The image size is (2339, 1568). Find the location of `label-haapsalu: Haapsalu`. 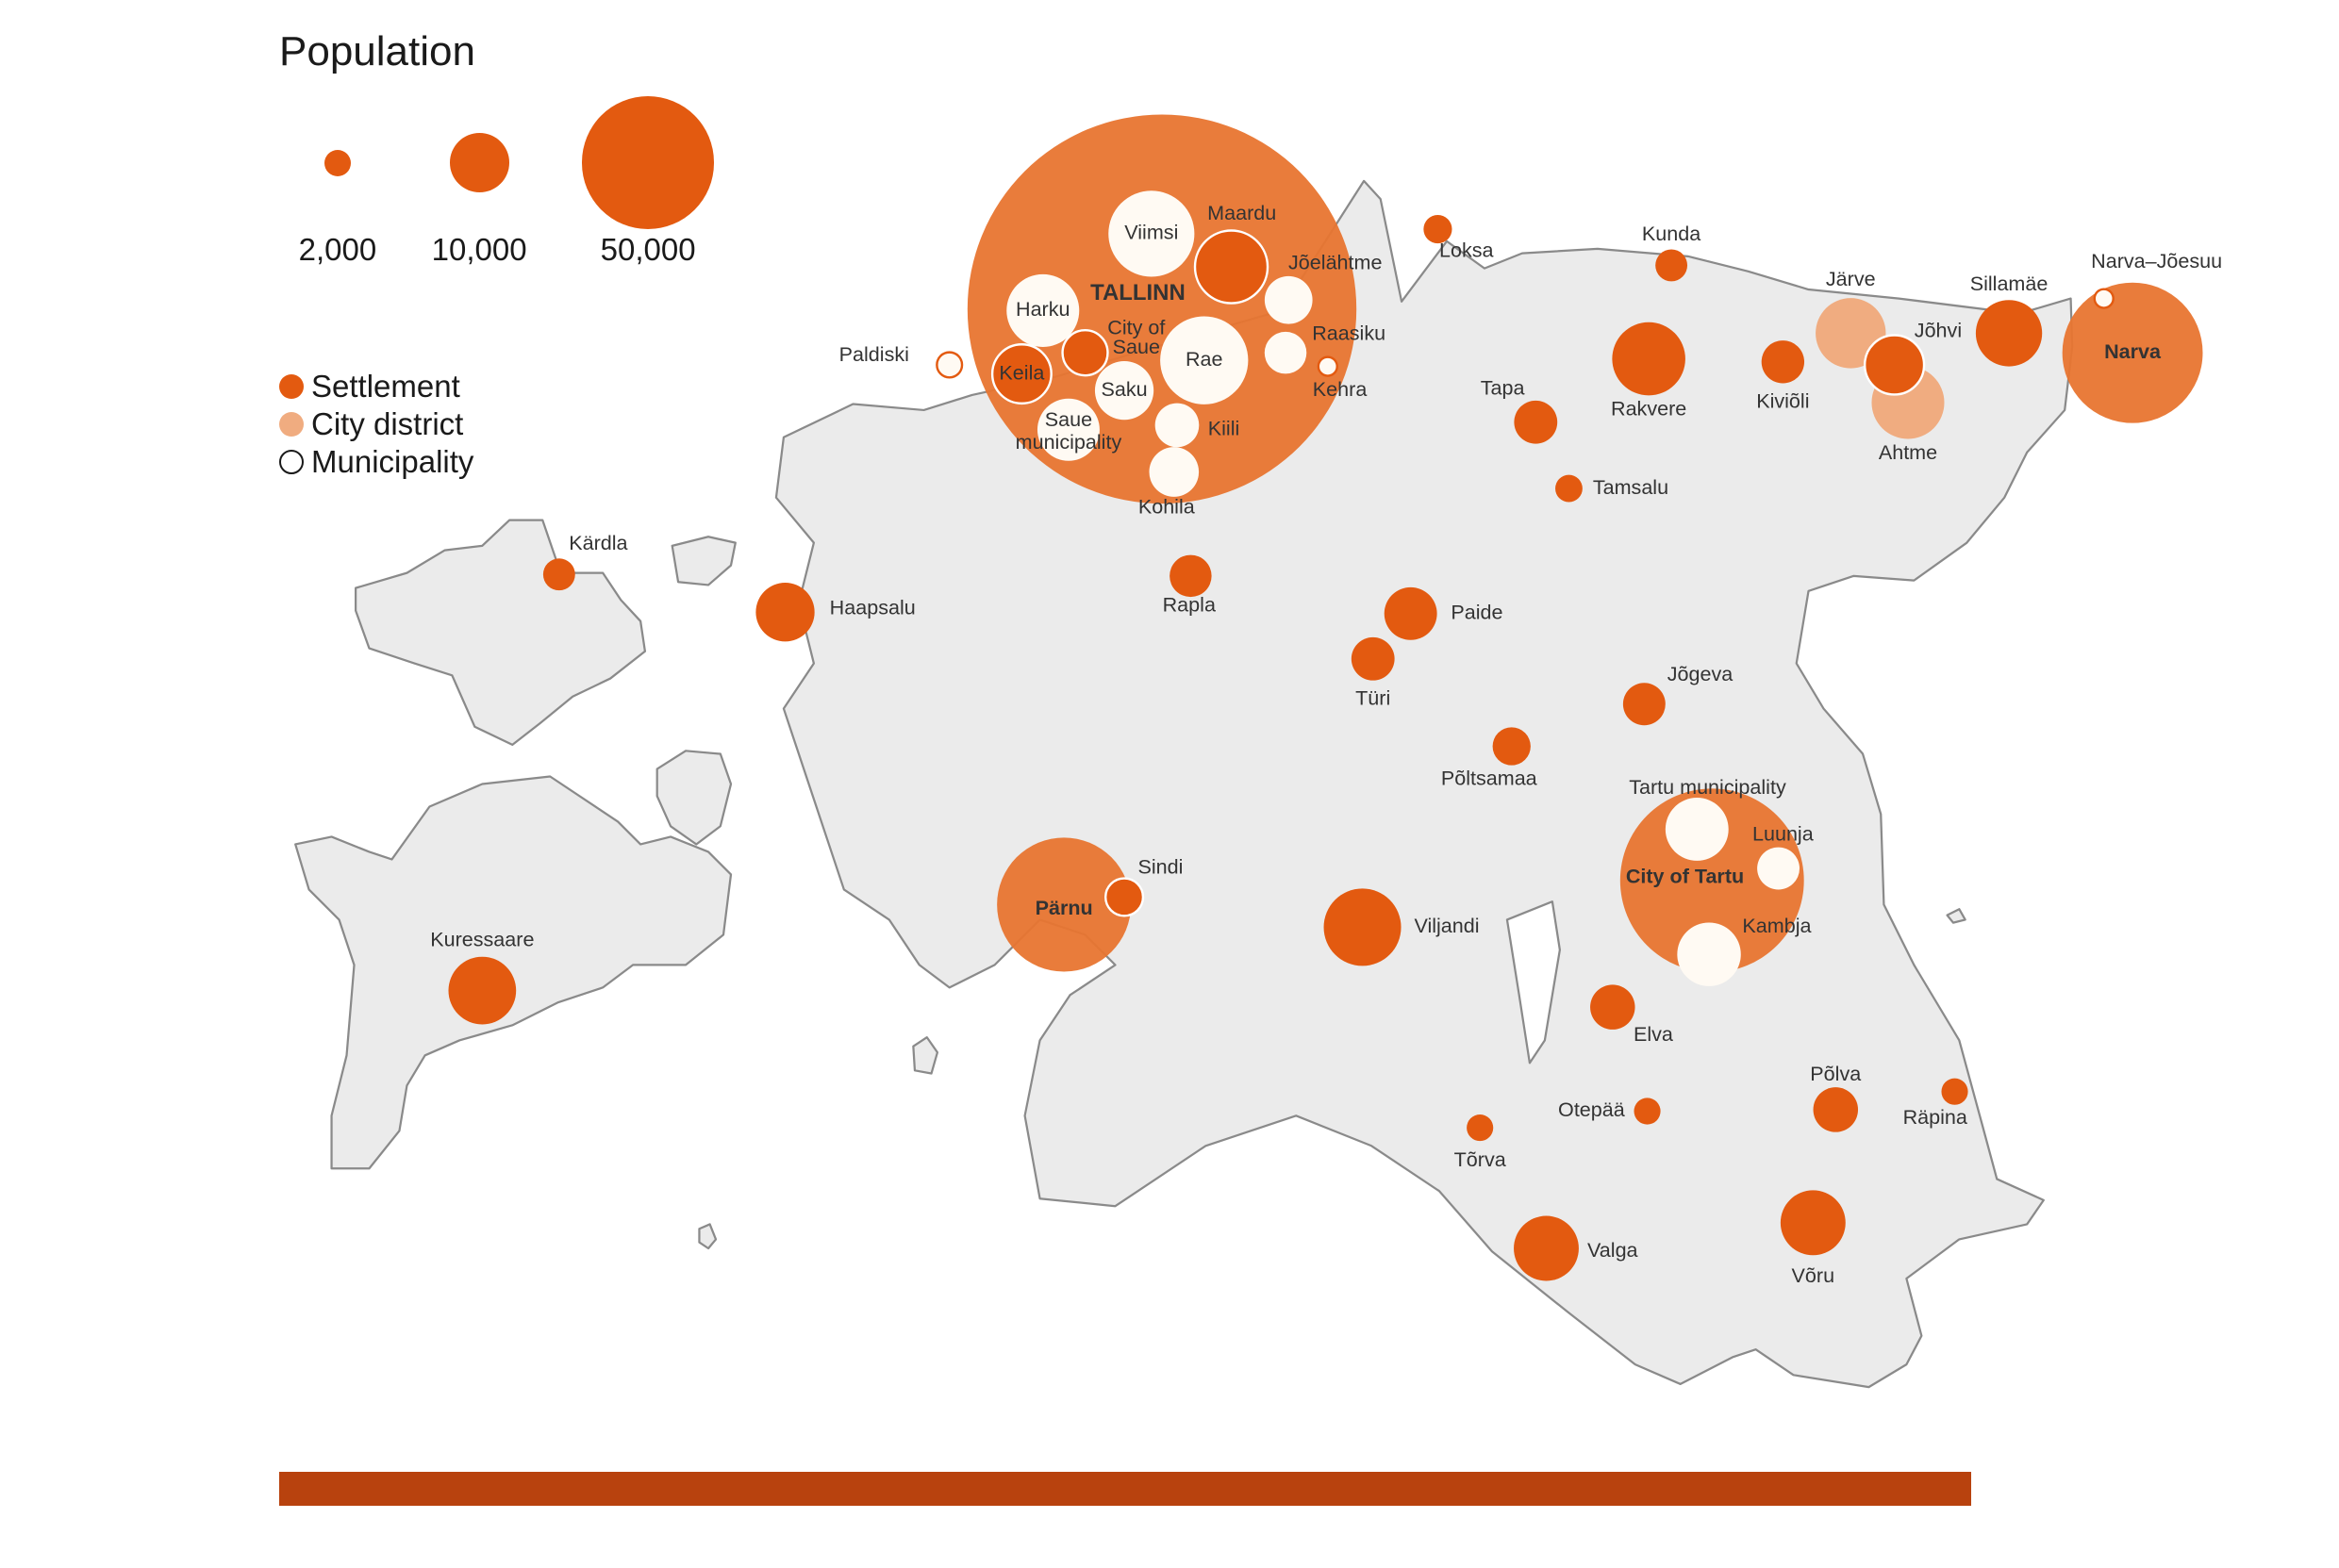

label-haapsalu: Haapsalu is located at coordinates (873, 607).